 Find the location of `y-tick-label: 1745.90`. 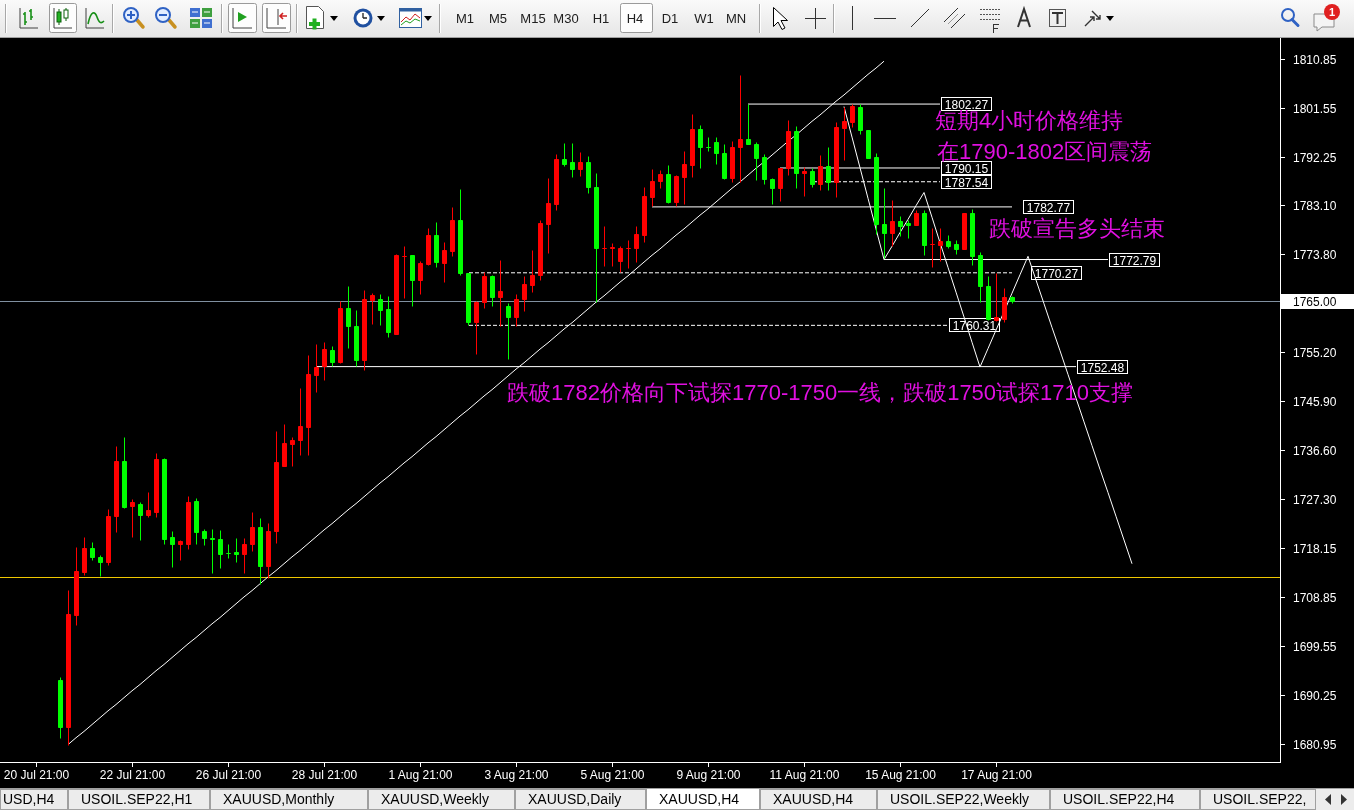

y-tick-label: 1745.90 is located at coordinates (1315, 401).